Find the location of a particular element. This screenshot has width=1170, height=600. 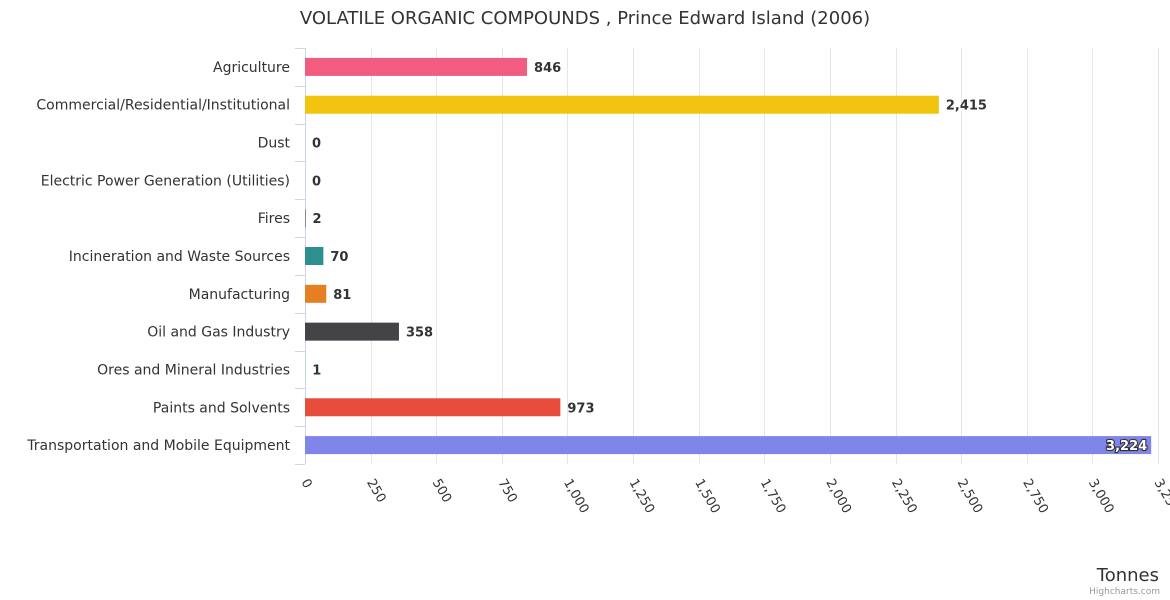

category-label: Electric Power Generation (Utilities) is located at coordinates (165, 181).